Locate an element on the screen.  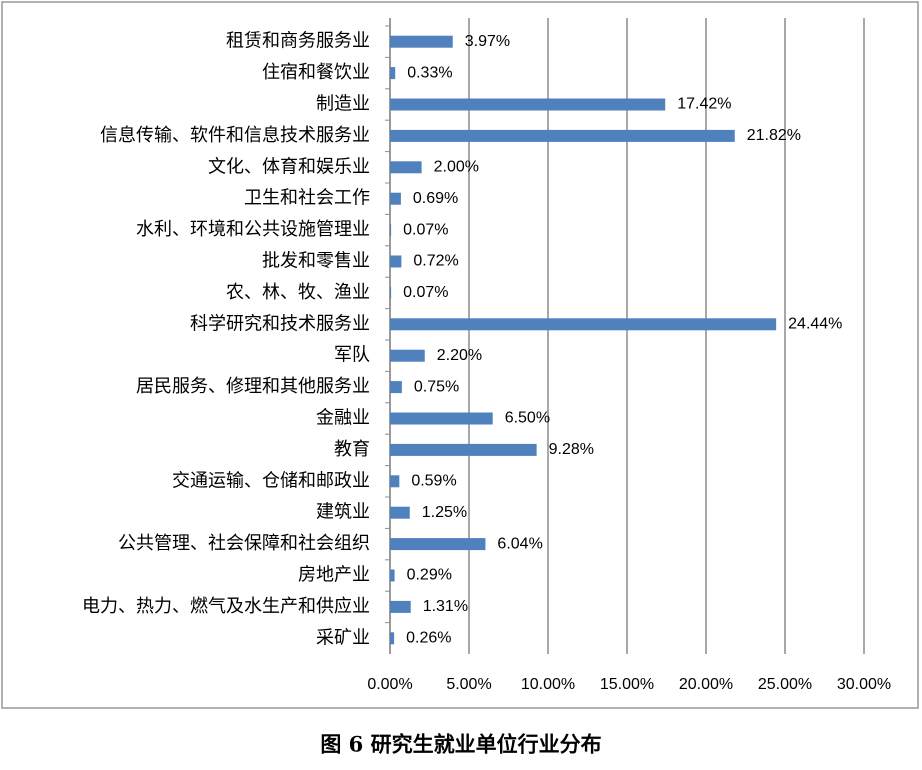
value-label: 6.04% is located at coordinates (519, 543).